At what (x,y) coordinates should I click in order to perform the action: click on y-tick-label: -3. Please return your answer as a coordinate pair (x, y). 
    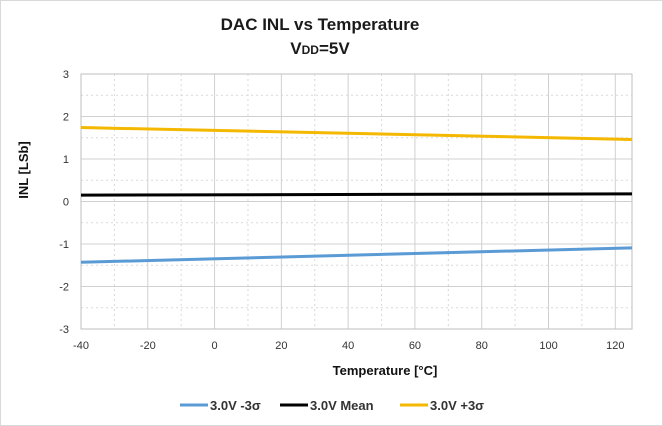
    Looking at the image, I should click on (64, 330).